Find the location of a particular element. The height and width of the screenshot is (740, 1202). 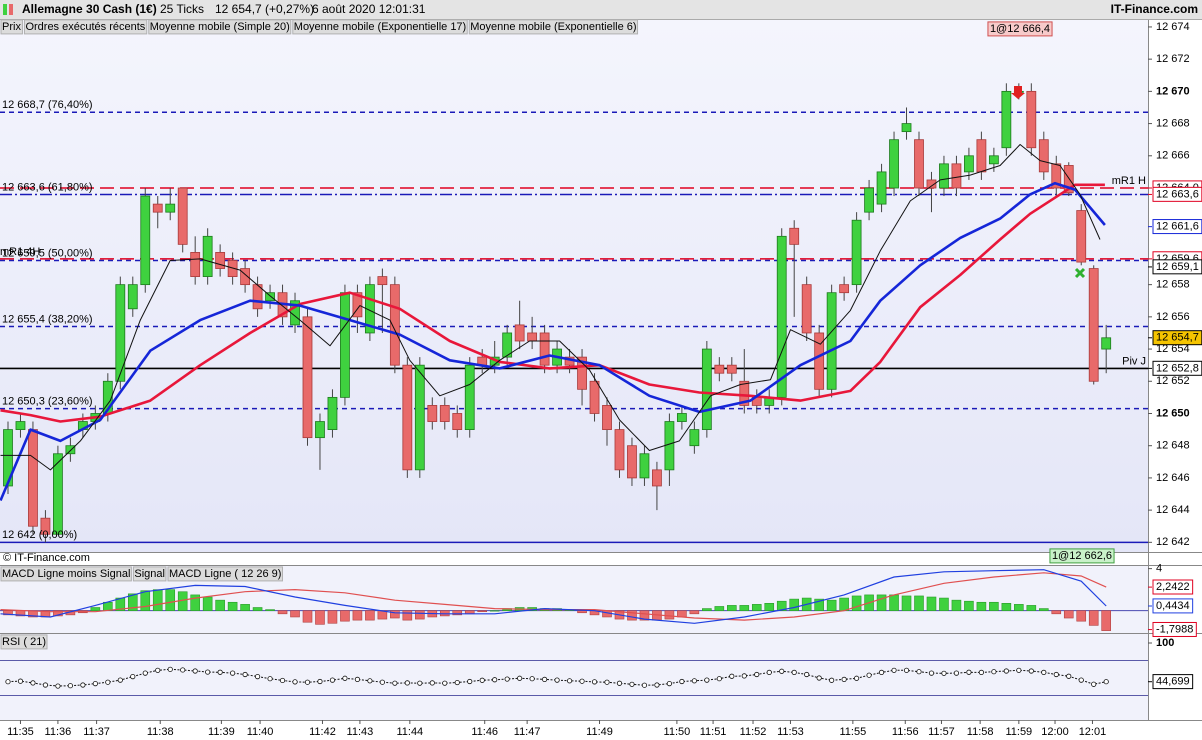

datetime: 6 août 2020 12:01:31 is located at coordinates (369, 9).